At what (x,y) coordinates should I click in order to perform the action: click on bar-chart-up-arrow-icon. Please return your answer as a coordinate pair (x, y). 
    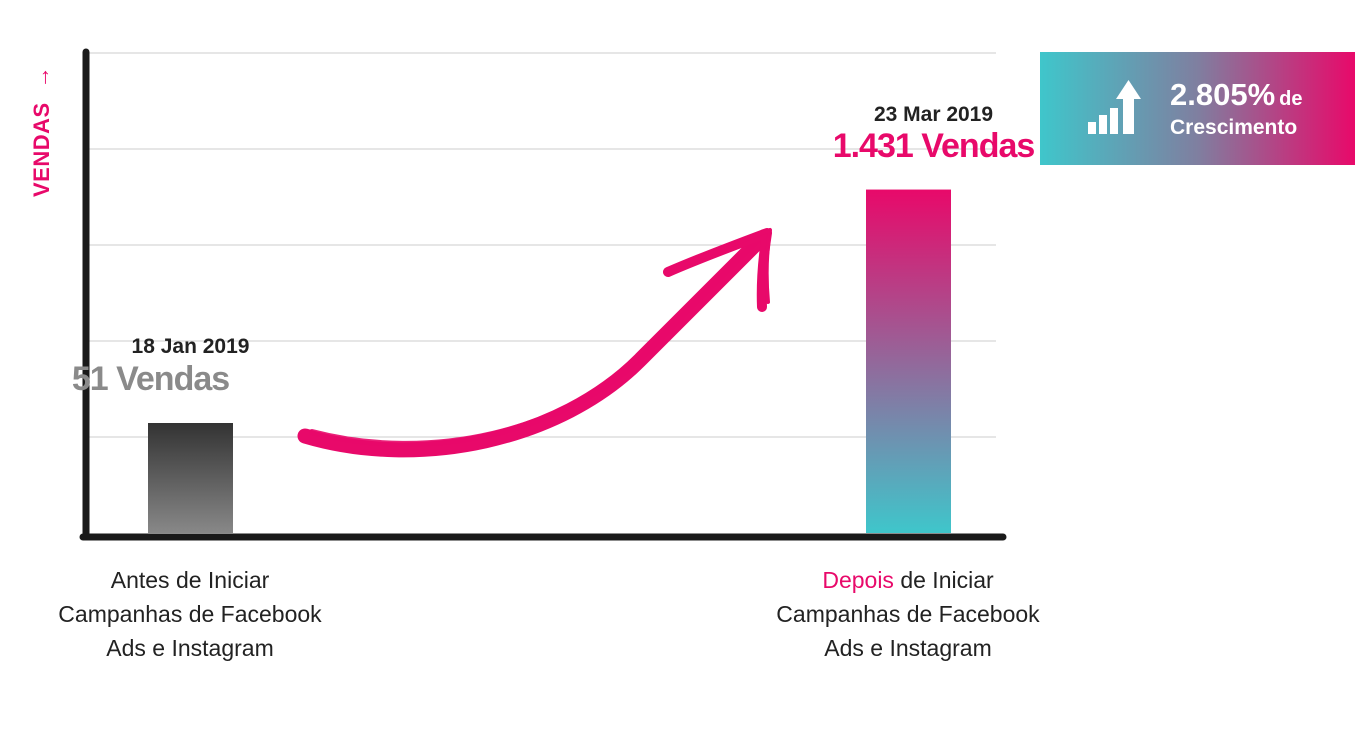
    Looking at the image, I should click on (1114, 107).